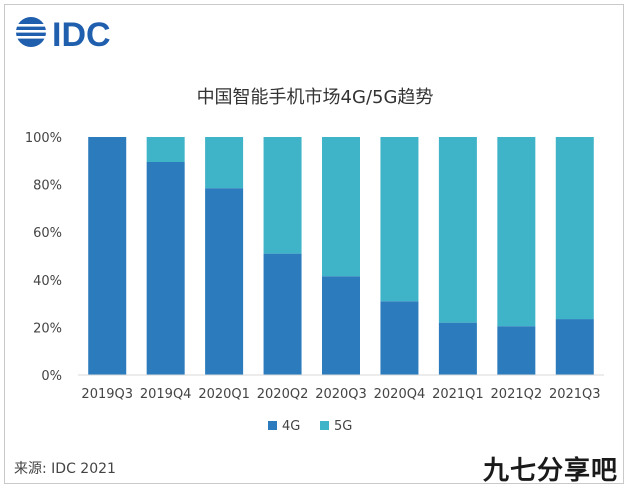  I want to click on source-note: 来源: IDC 2021, so click(65, 469).